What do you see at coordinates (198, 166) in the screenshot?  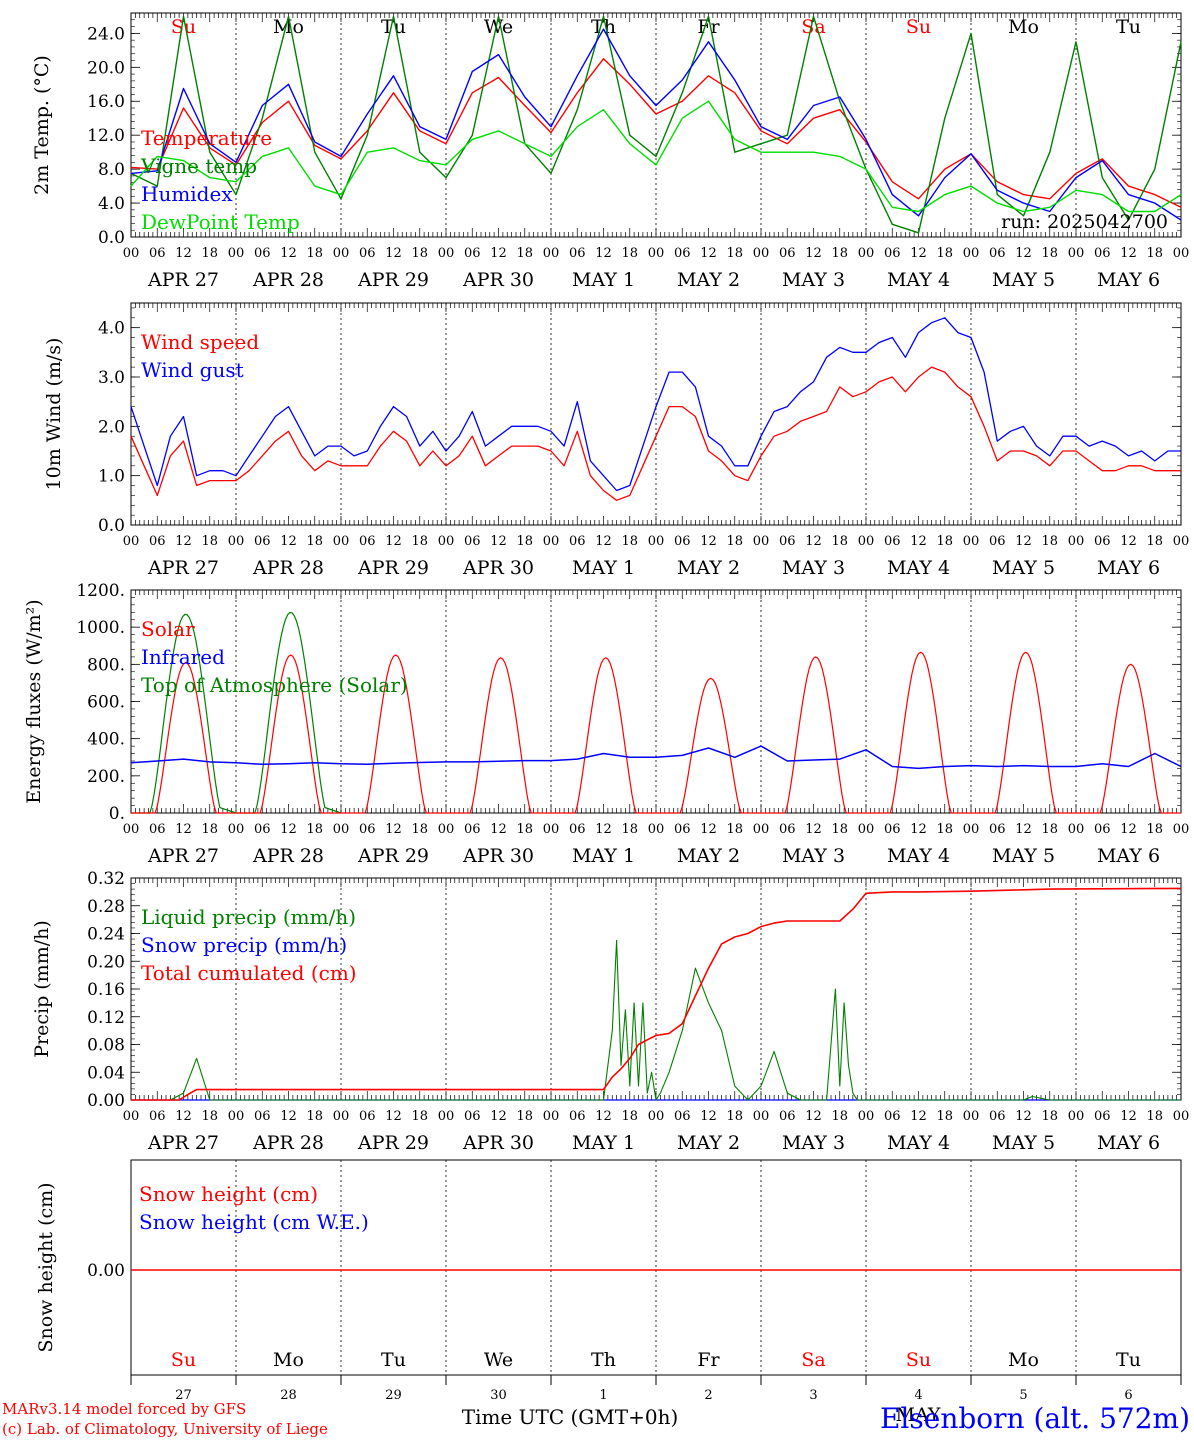 I see `legend-entry: Vigne temp` at bounding box center [198, 166].